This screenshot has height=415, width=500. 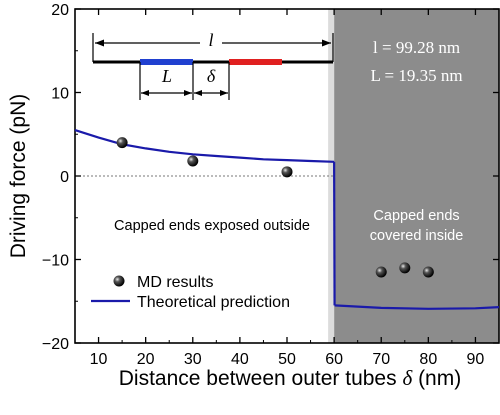 What do you see at coordinates (60, 10) in the screenshot?
I see `y-tick-label: 20` at bounding box center [60, 10].